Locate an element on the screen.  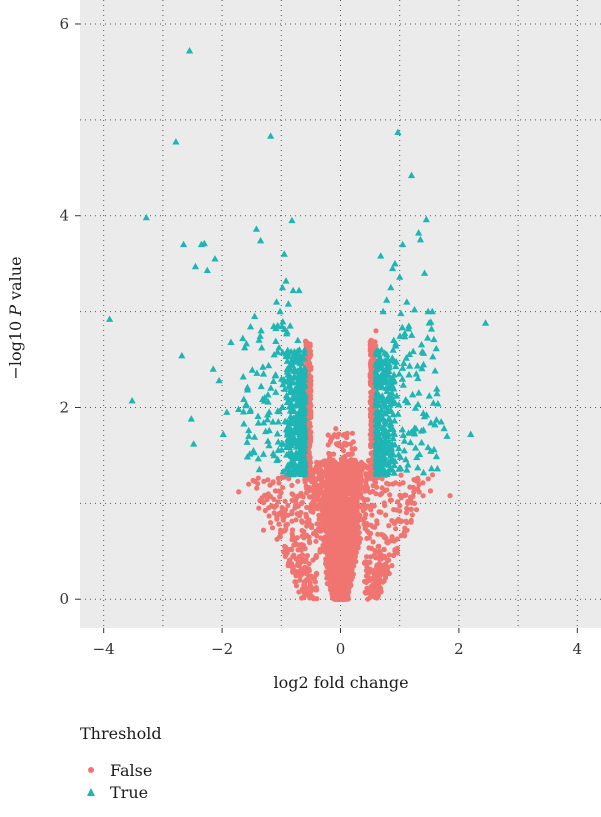
circle-marker-icon is located at coordinates (91, 770).